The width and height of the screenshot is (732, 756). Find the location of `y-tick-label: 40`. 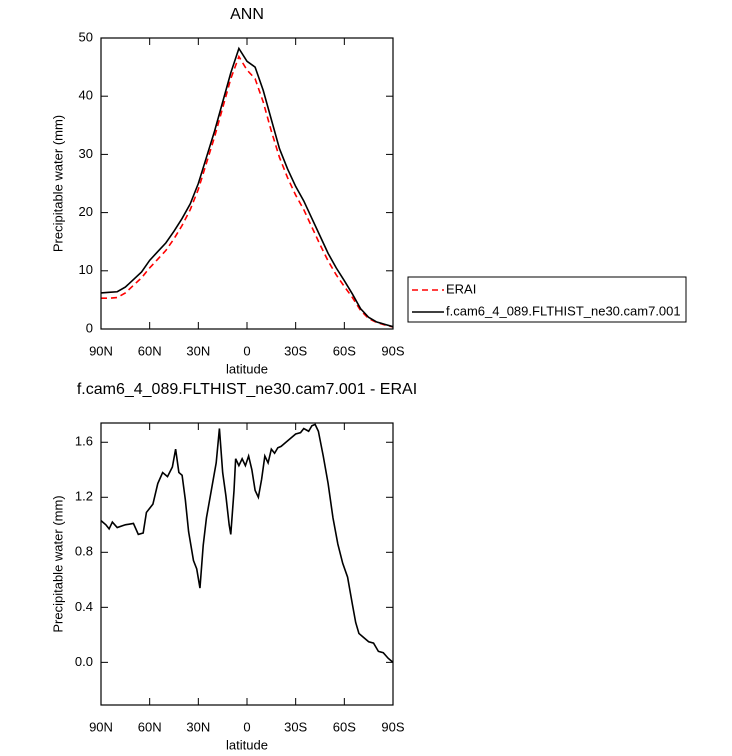

y-tick-label: 40 is located at coordinates (86, 95).